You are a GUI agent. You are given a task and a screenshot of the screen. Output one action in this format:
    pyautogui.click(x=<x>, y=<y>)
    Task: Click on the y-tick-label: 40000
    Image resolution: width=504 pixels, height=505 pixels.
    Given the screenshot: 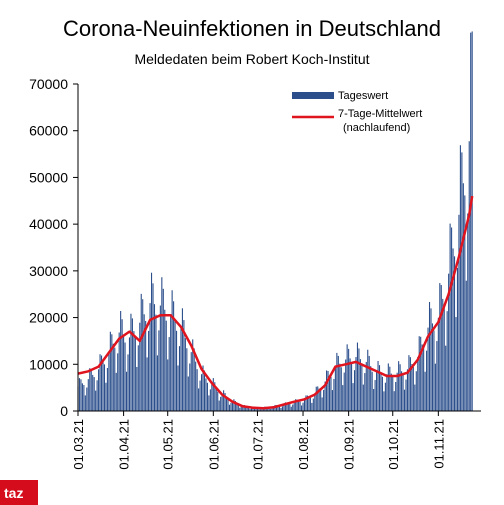 What is the action you would take?
    pyautogui.click(x=48, y=224)
    